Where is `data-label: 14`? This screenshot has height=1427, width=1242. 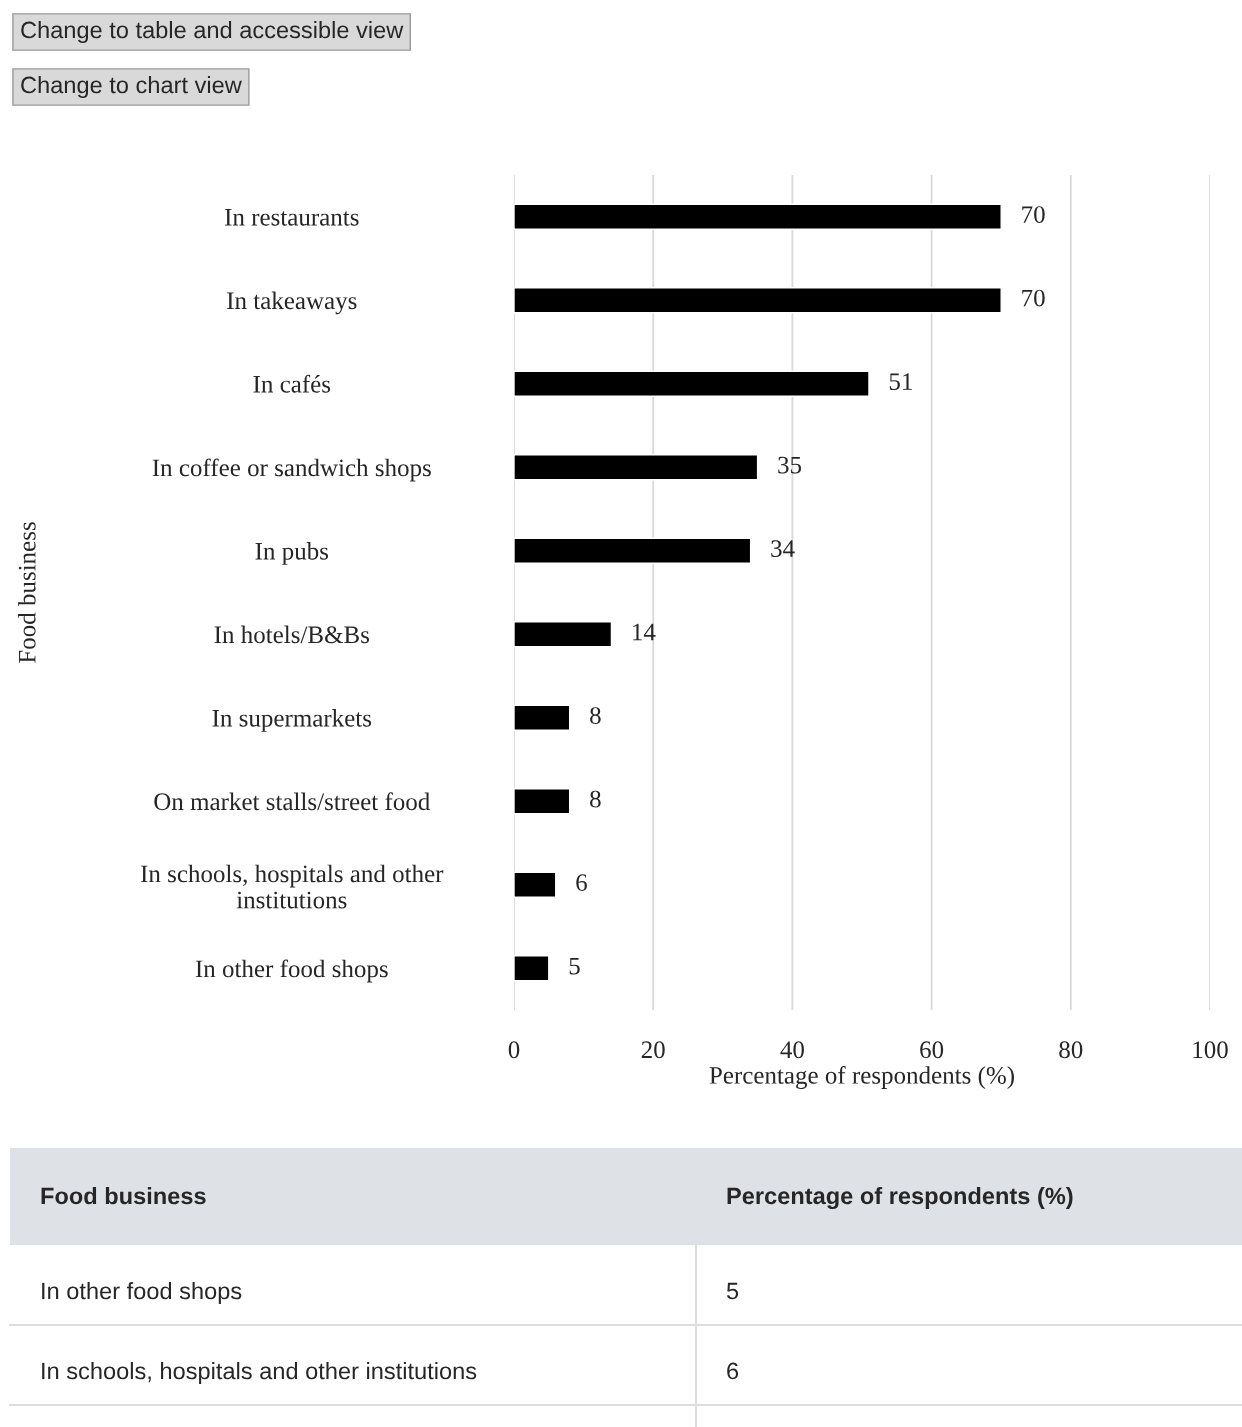
data-label: 14 is located at coordinates (644, 632).